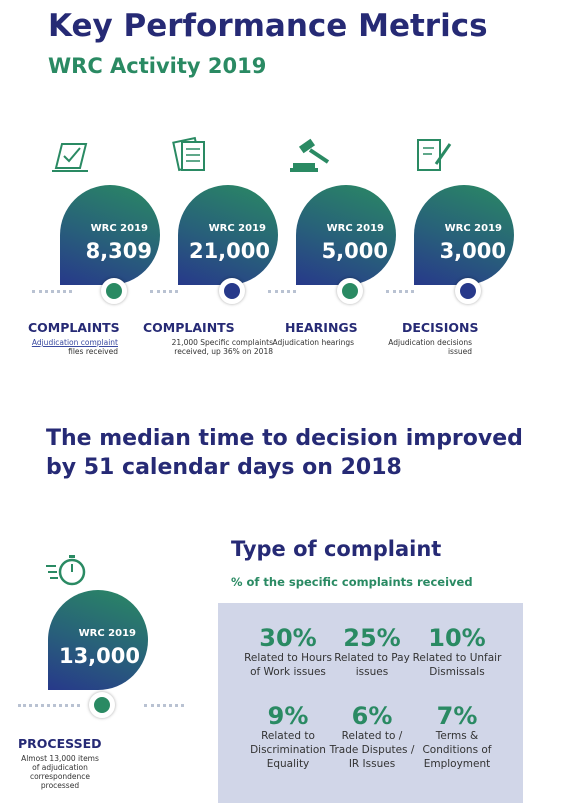 This screenshot has height=810, width=563. Describe the element at coordinates (321, 327) in the screenshot. I see `kpi-heading: HEARINGS` at that location.